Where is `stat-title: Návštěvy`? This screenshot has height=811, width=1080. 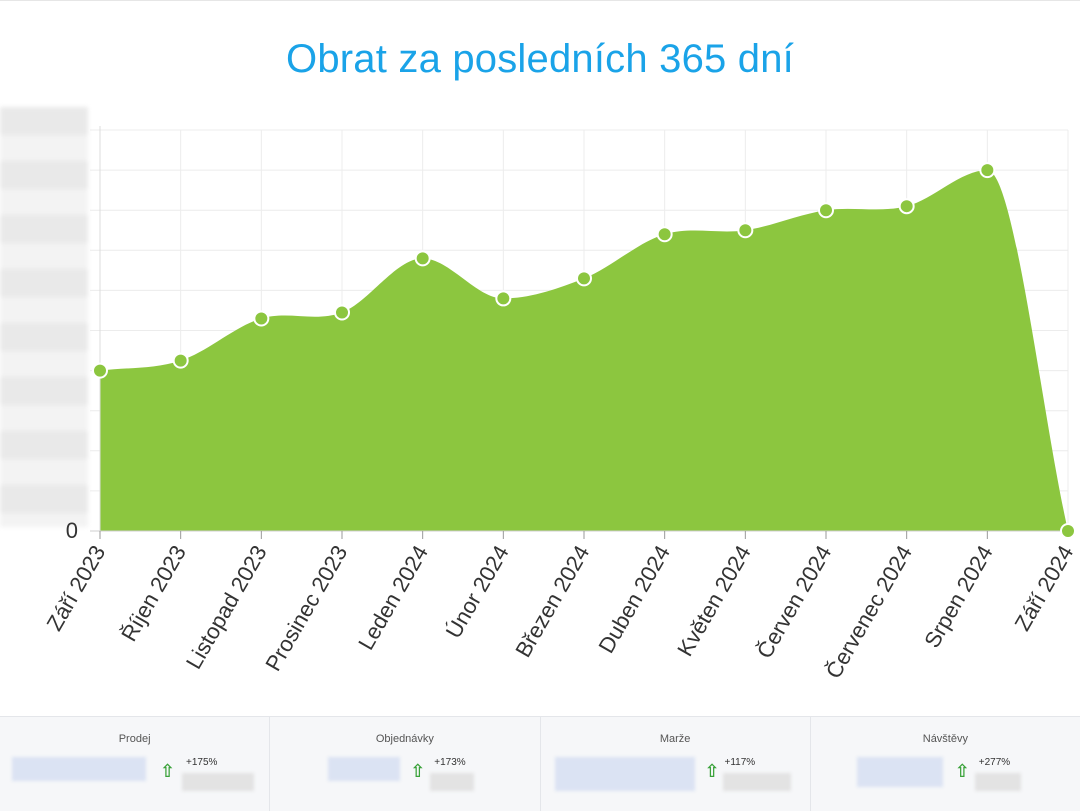 stat-title: Návštěvy is located at coordinates (945, 739).